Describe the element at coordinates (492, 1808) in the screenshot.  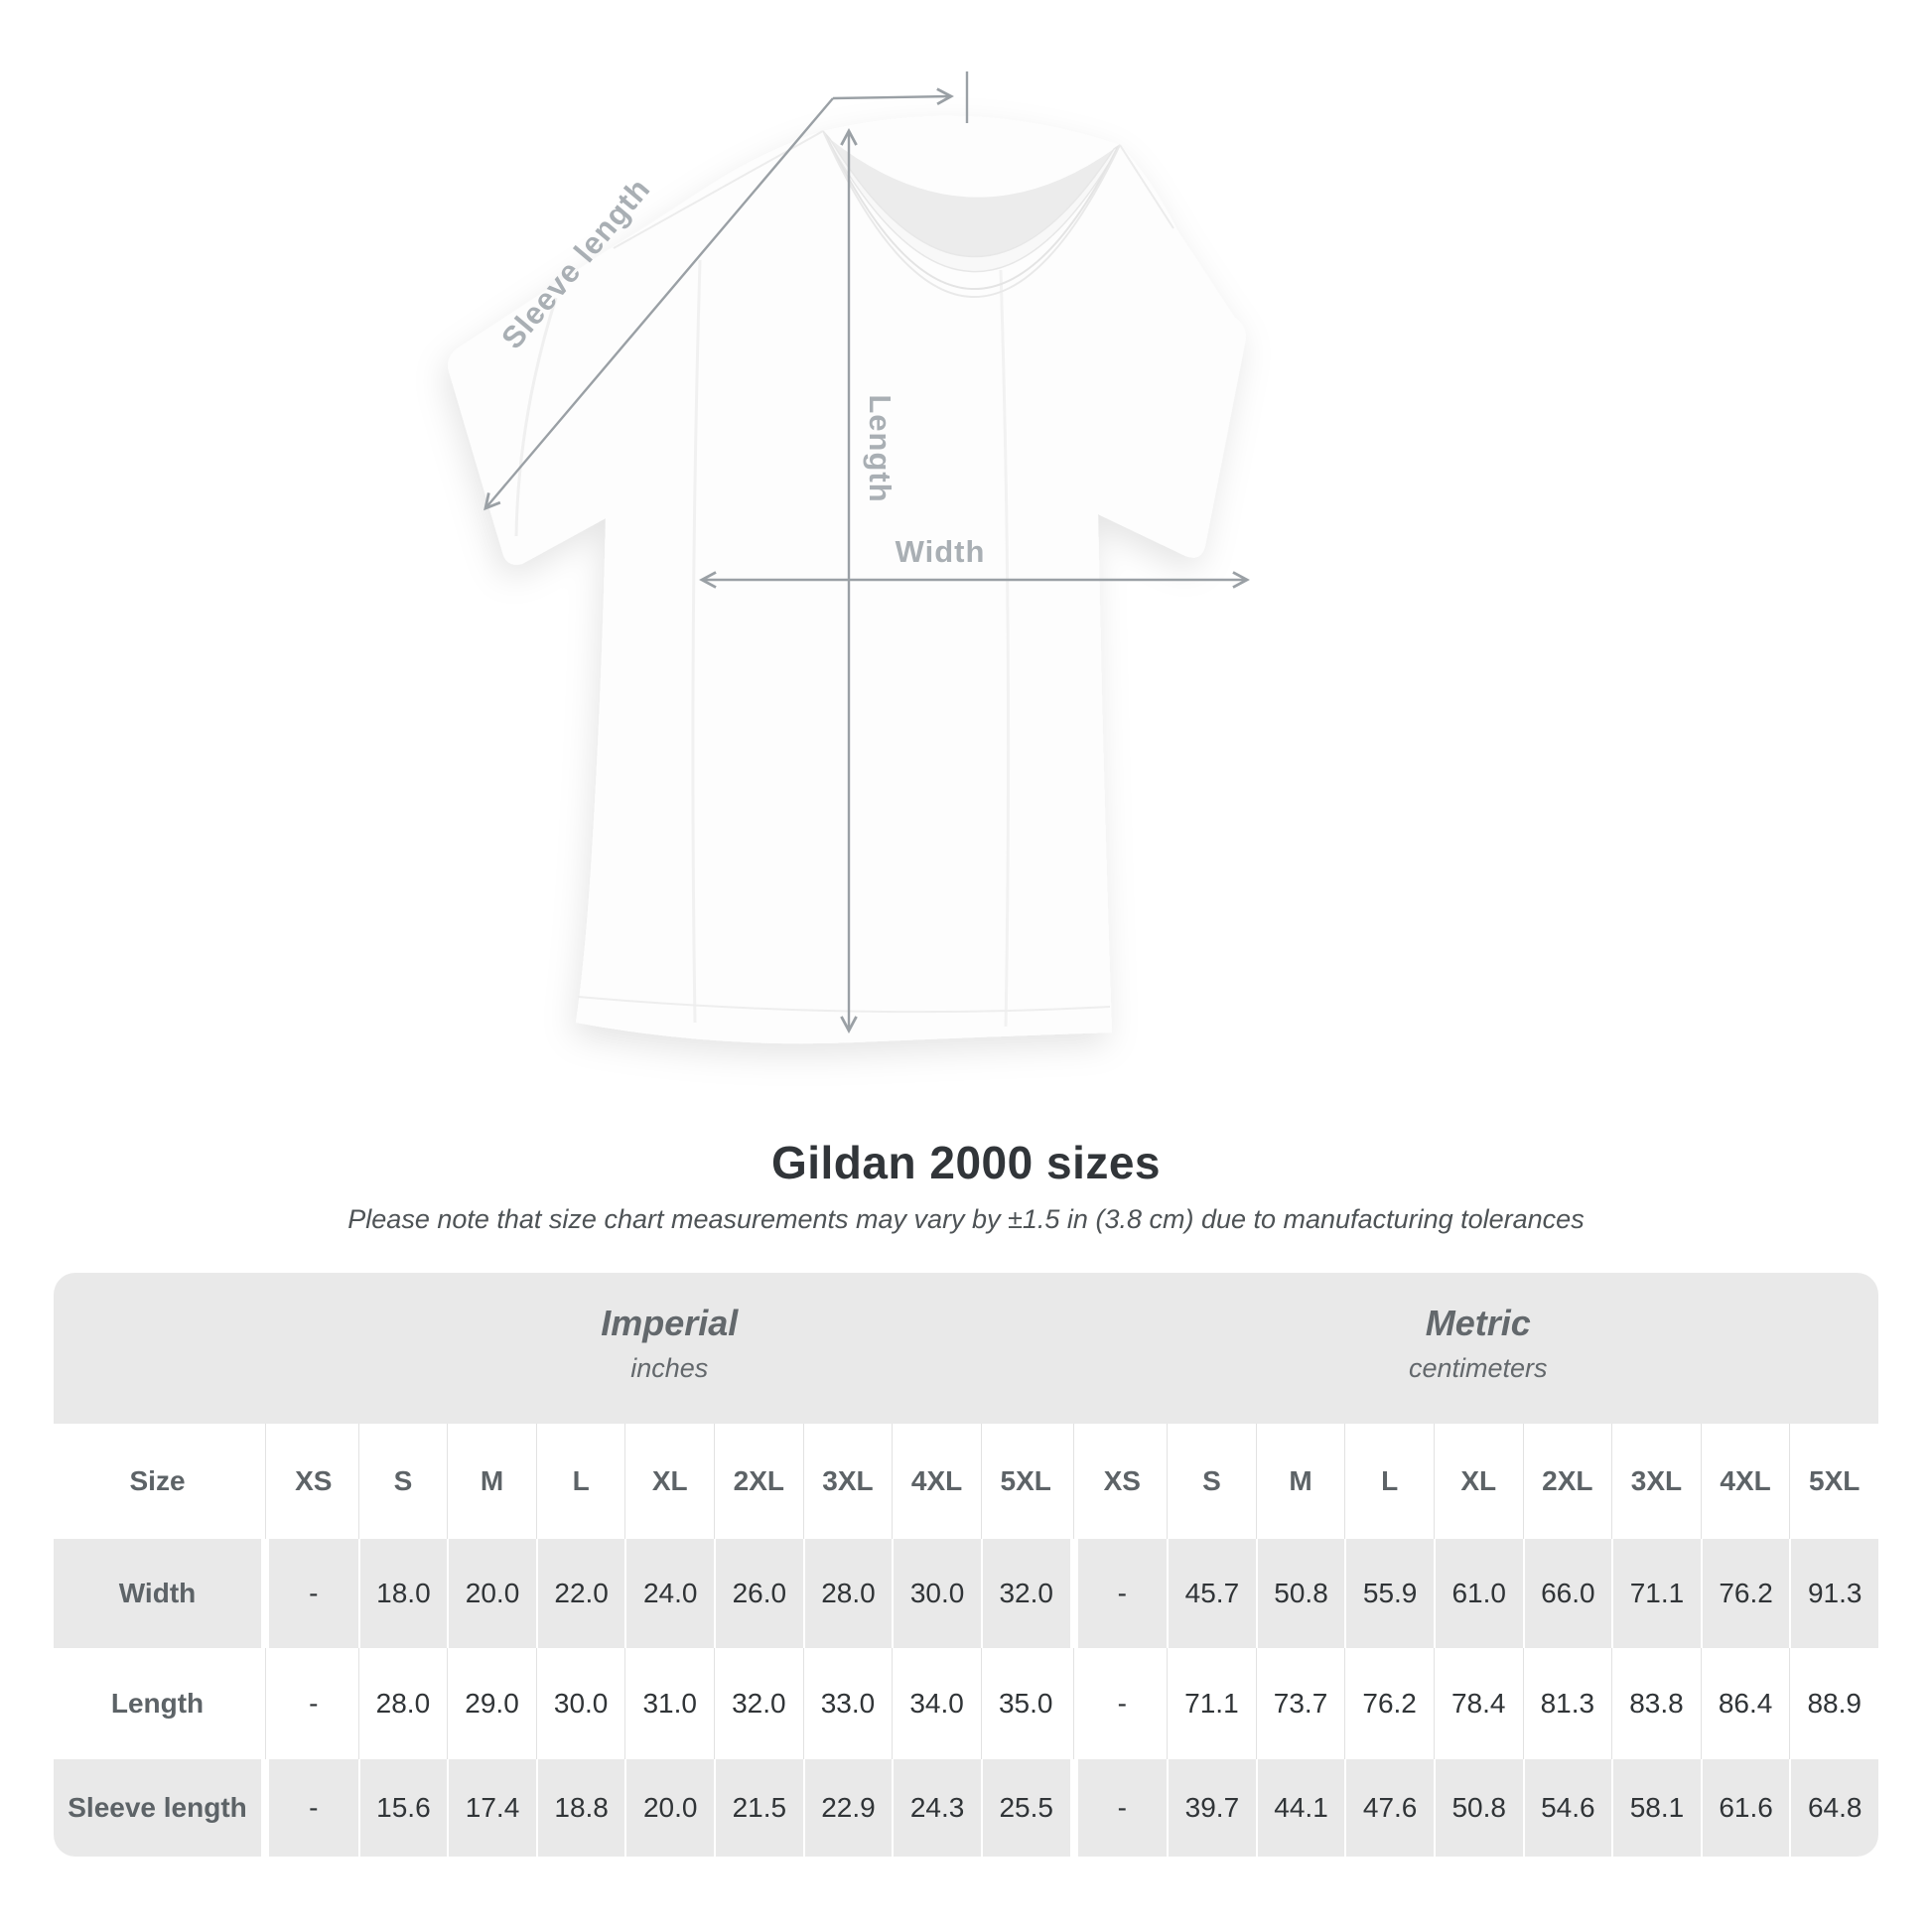
I see `size-value-cell: 17.4` at that location.